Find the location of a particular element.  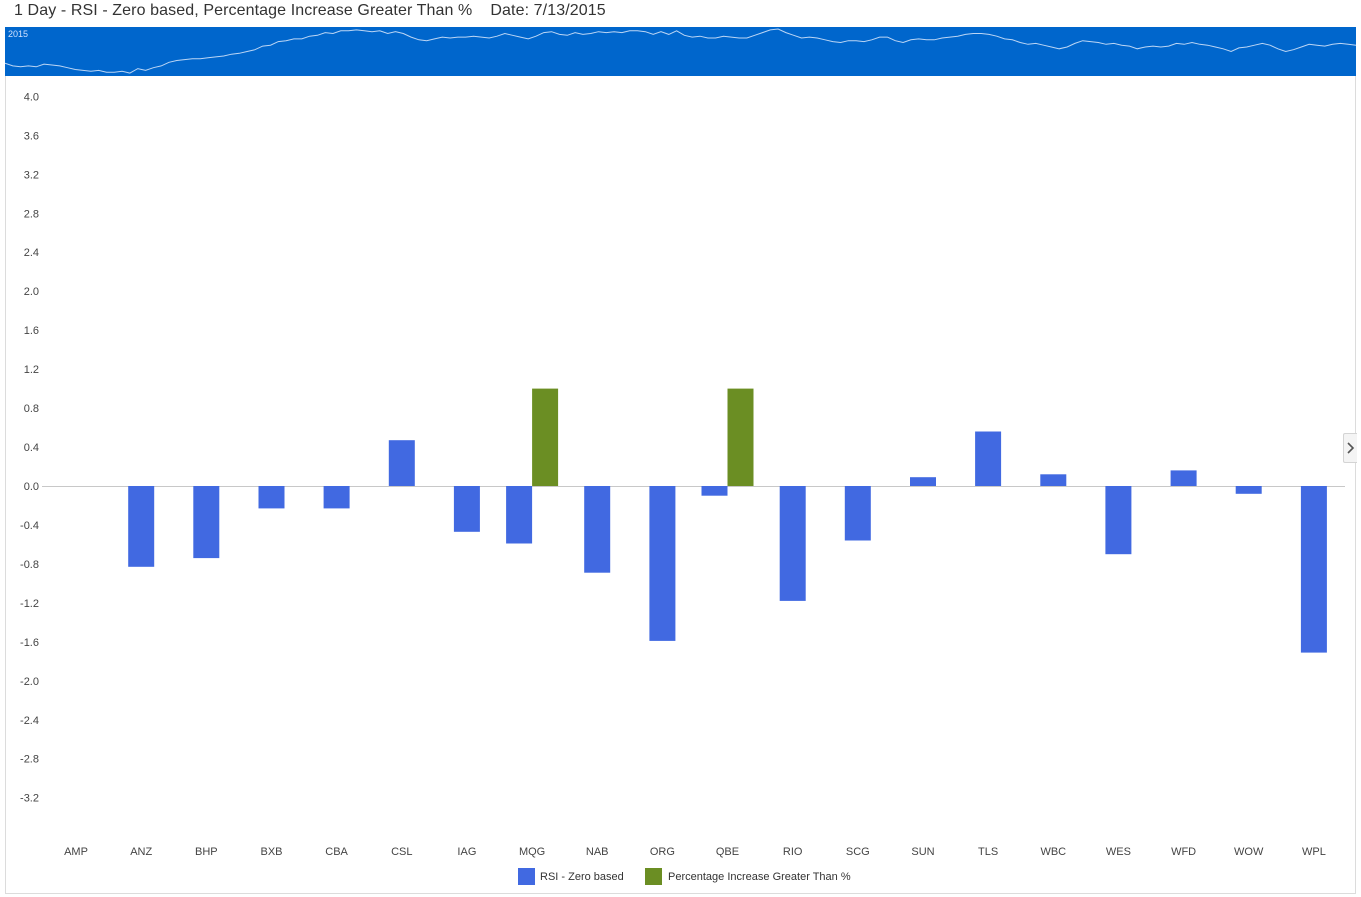

y-tick-label: 3.2 is located at coordinates (31, 175).